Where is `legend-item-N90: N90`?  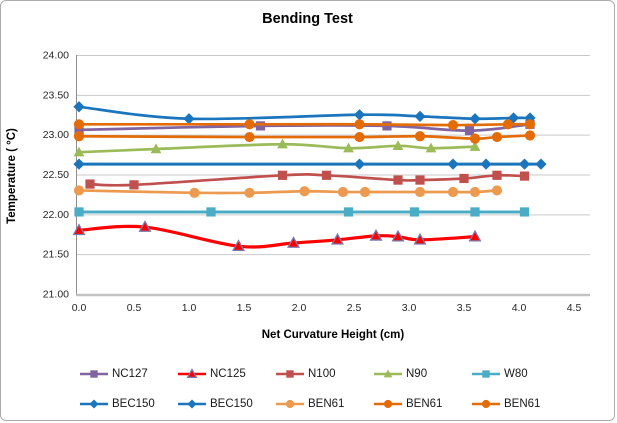
legend-item-N90: N90 is located at coordinates (422, 374).